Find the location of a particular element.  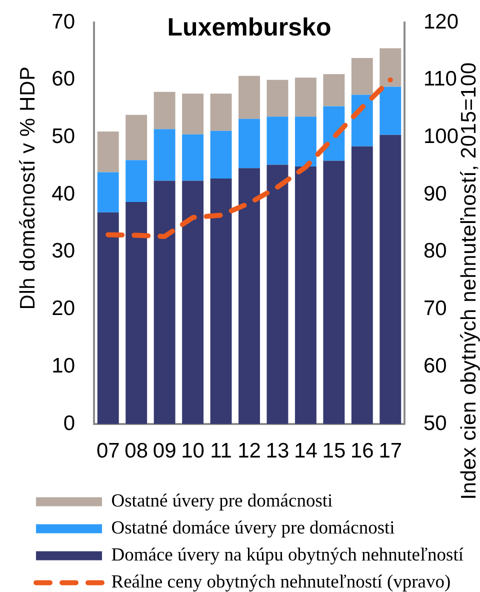

legend-label: Ostatné úvery pre domácnosti is located at coordinates (222, 502).